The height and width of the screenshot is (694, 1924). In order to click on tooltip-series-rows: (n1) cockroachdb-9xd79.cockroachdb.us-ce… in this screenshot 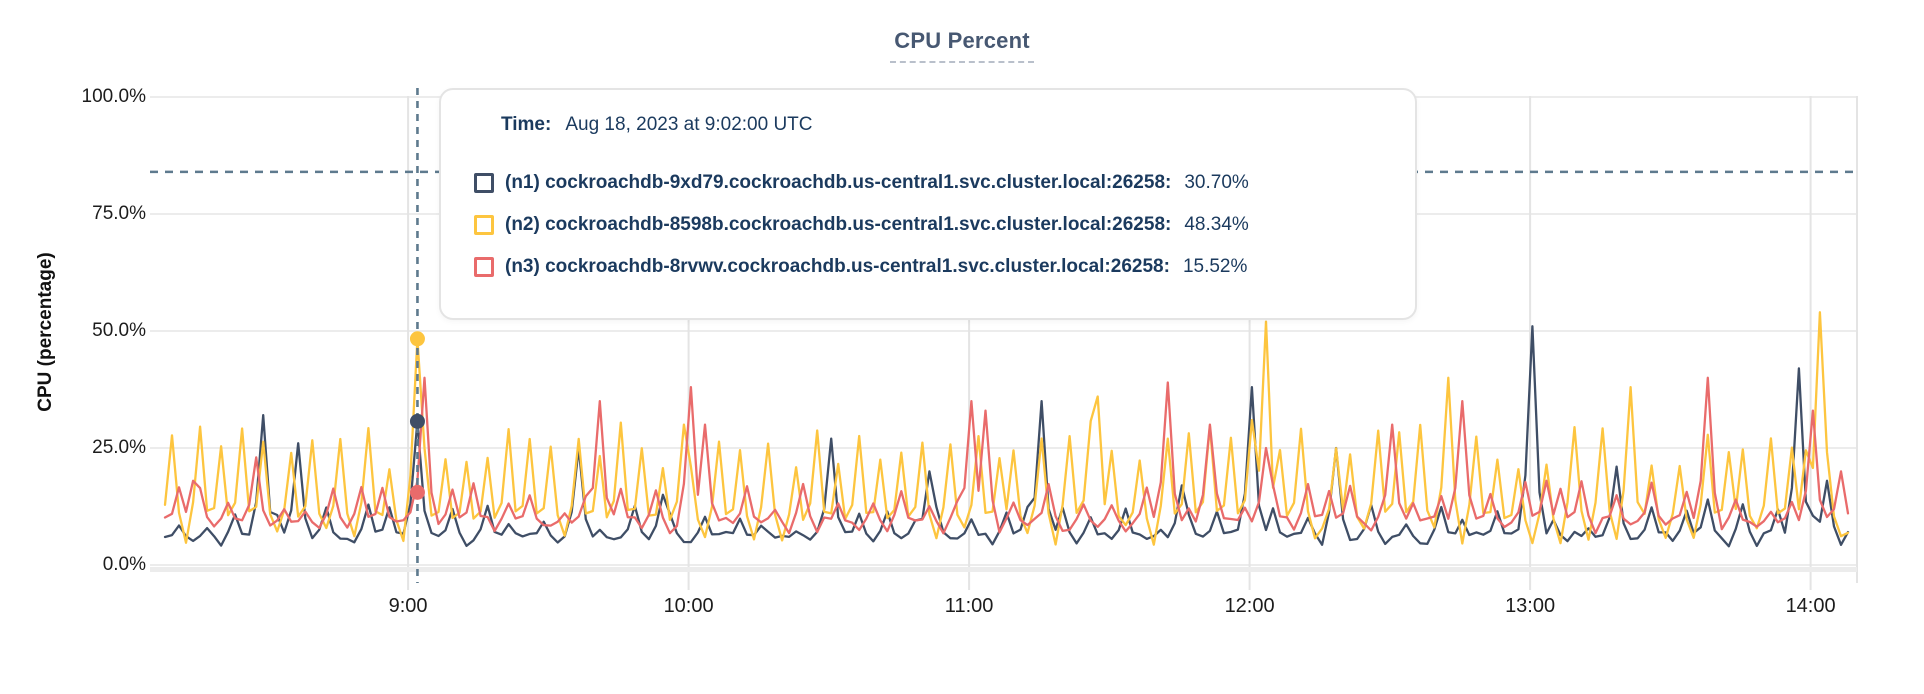, I will do `click(930, 225)`.